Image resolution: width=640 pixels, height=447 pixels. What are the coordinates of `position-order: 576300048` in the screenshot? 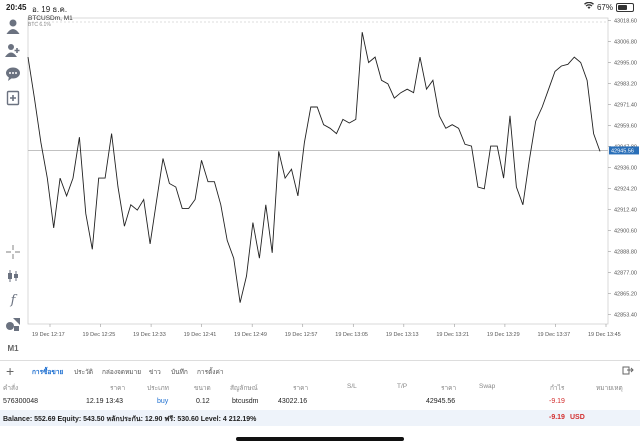 It's located at (21, 401).